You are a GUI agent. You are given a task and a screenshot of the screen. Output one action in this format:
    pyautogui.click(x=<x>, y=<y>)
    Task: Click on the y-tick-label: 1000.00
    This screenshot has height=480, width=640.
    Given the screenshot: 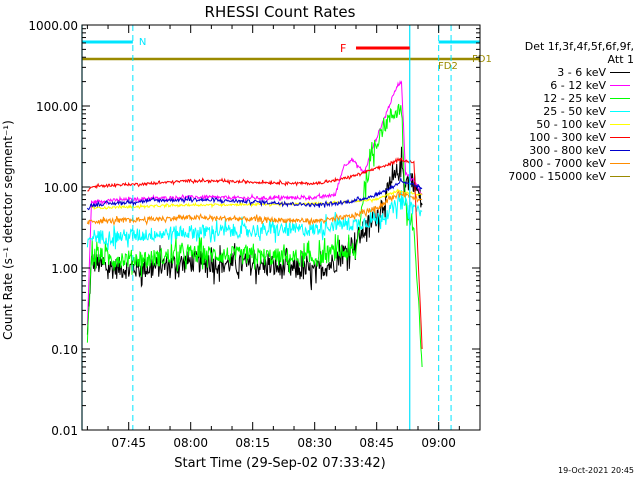 What is the action you would take?
    pyautogui.click(x=53, y=26)
    